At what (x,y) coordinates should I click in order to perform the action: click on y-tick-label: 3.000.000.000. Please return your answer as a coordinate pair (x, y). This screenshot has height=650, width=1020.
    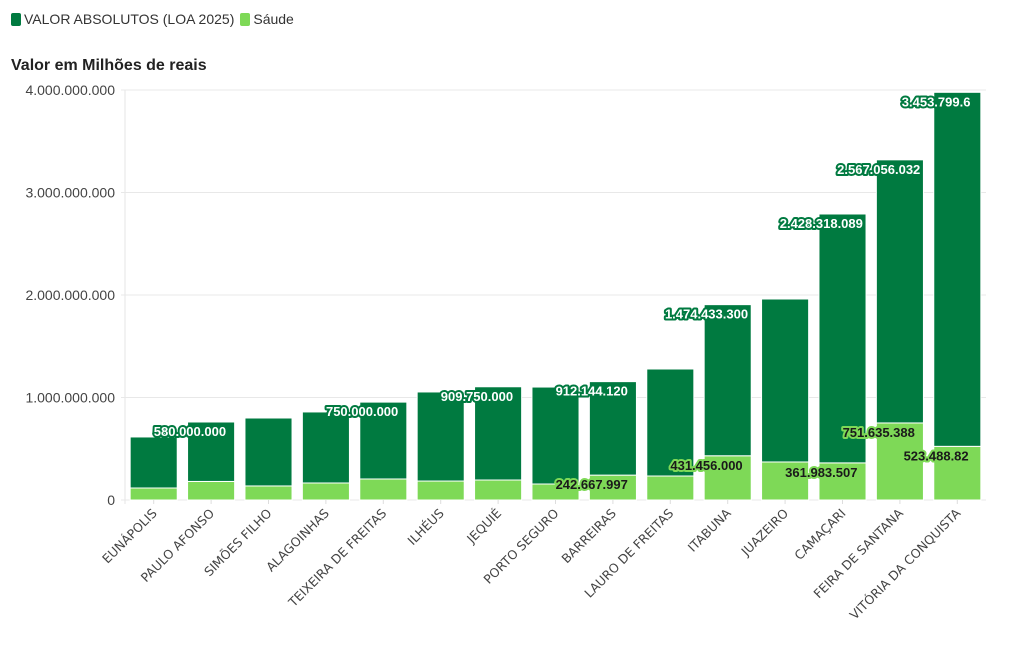
    Looking at the image, I should click on (70, 193).